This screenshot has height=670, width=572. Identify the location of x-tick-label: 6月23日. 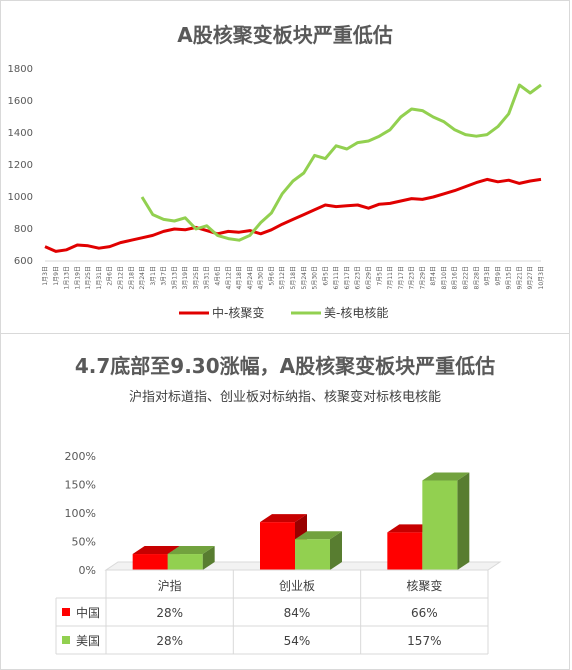
(358, 277).